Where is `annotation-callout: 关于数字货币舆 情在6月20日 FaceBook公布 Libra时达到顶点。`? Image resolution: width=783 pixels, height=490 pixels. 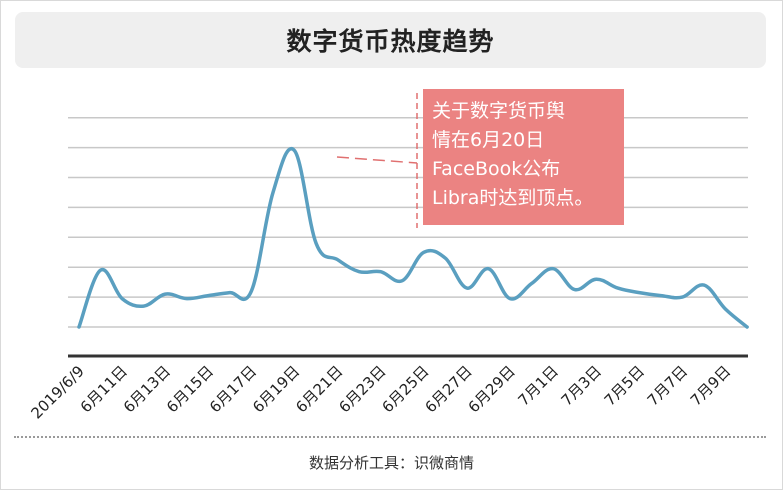 annotation-callout: 关于数字货币舆 情在6月20日 FaceBook公布 Libra时达到顶点。 is located at coordinates (523, 157).